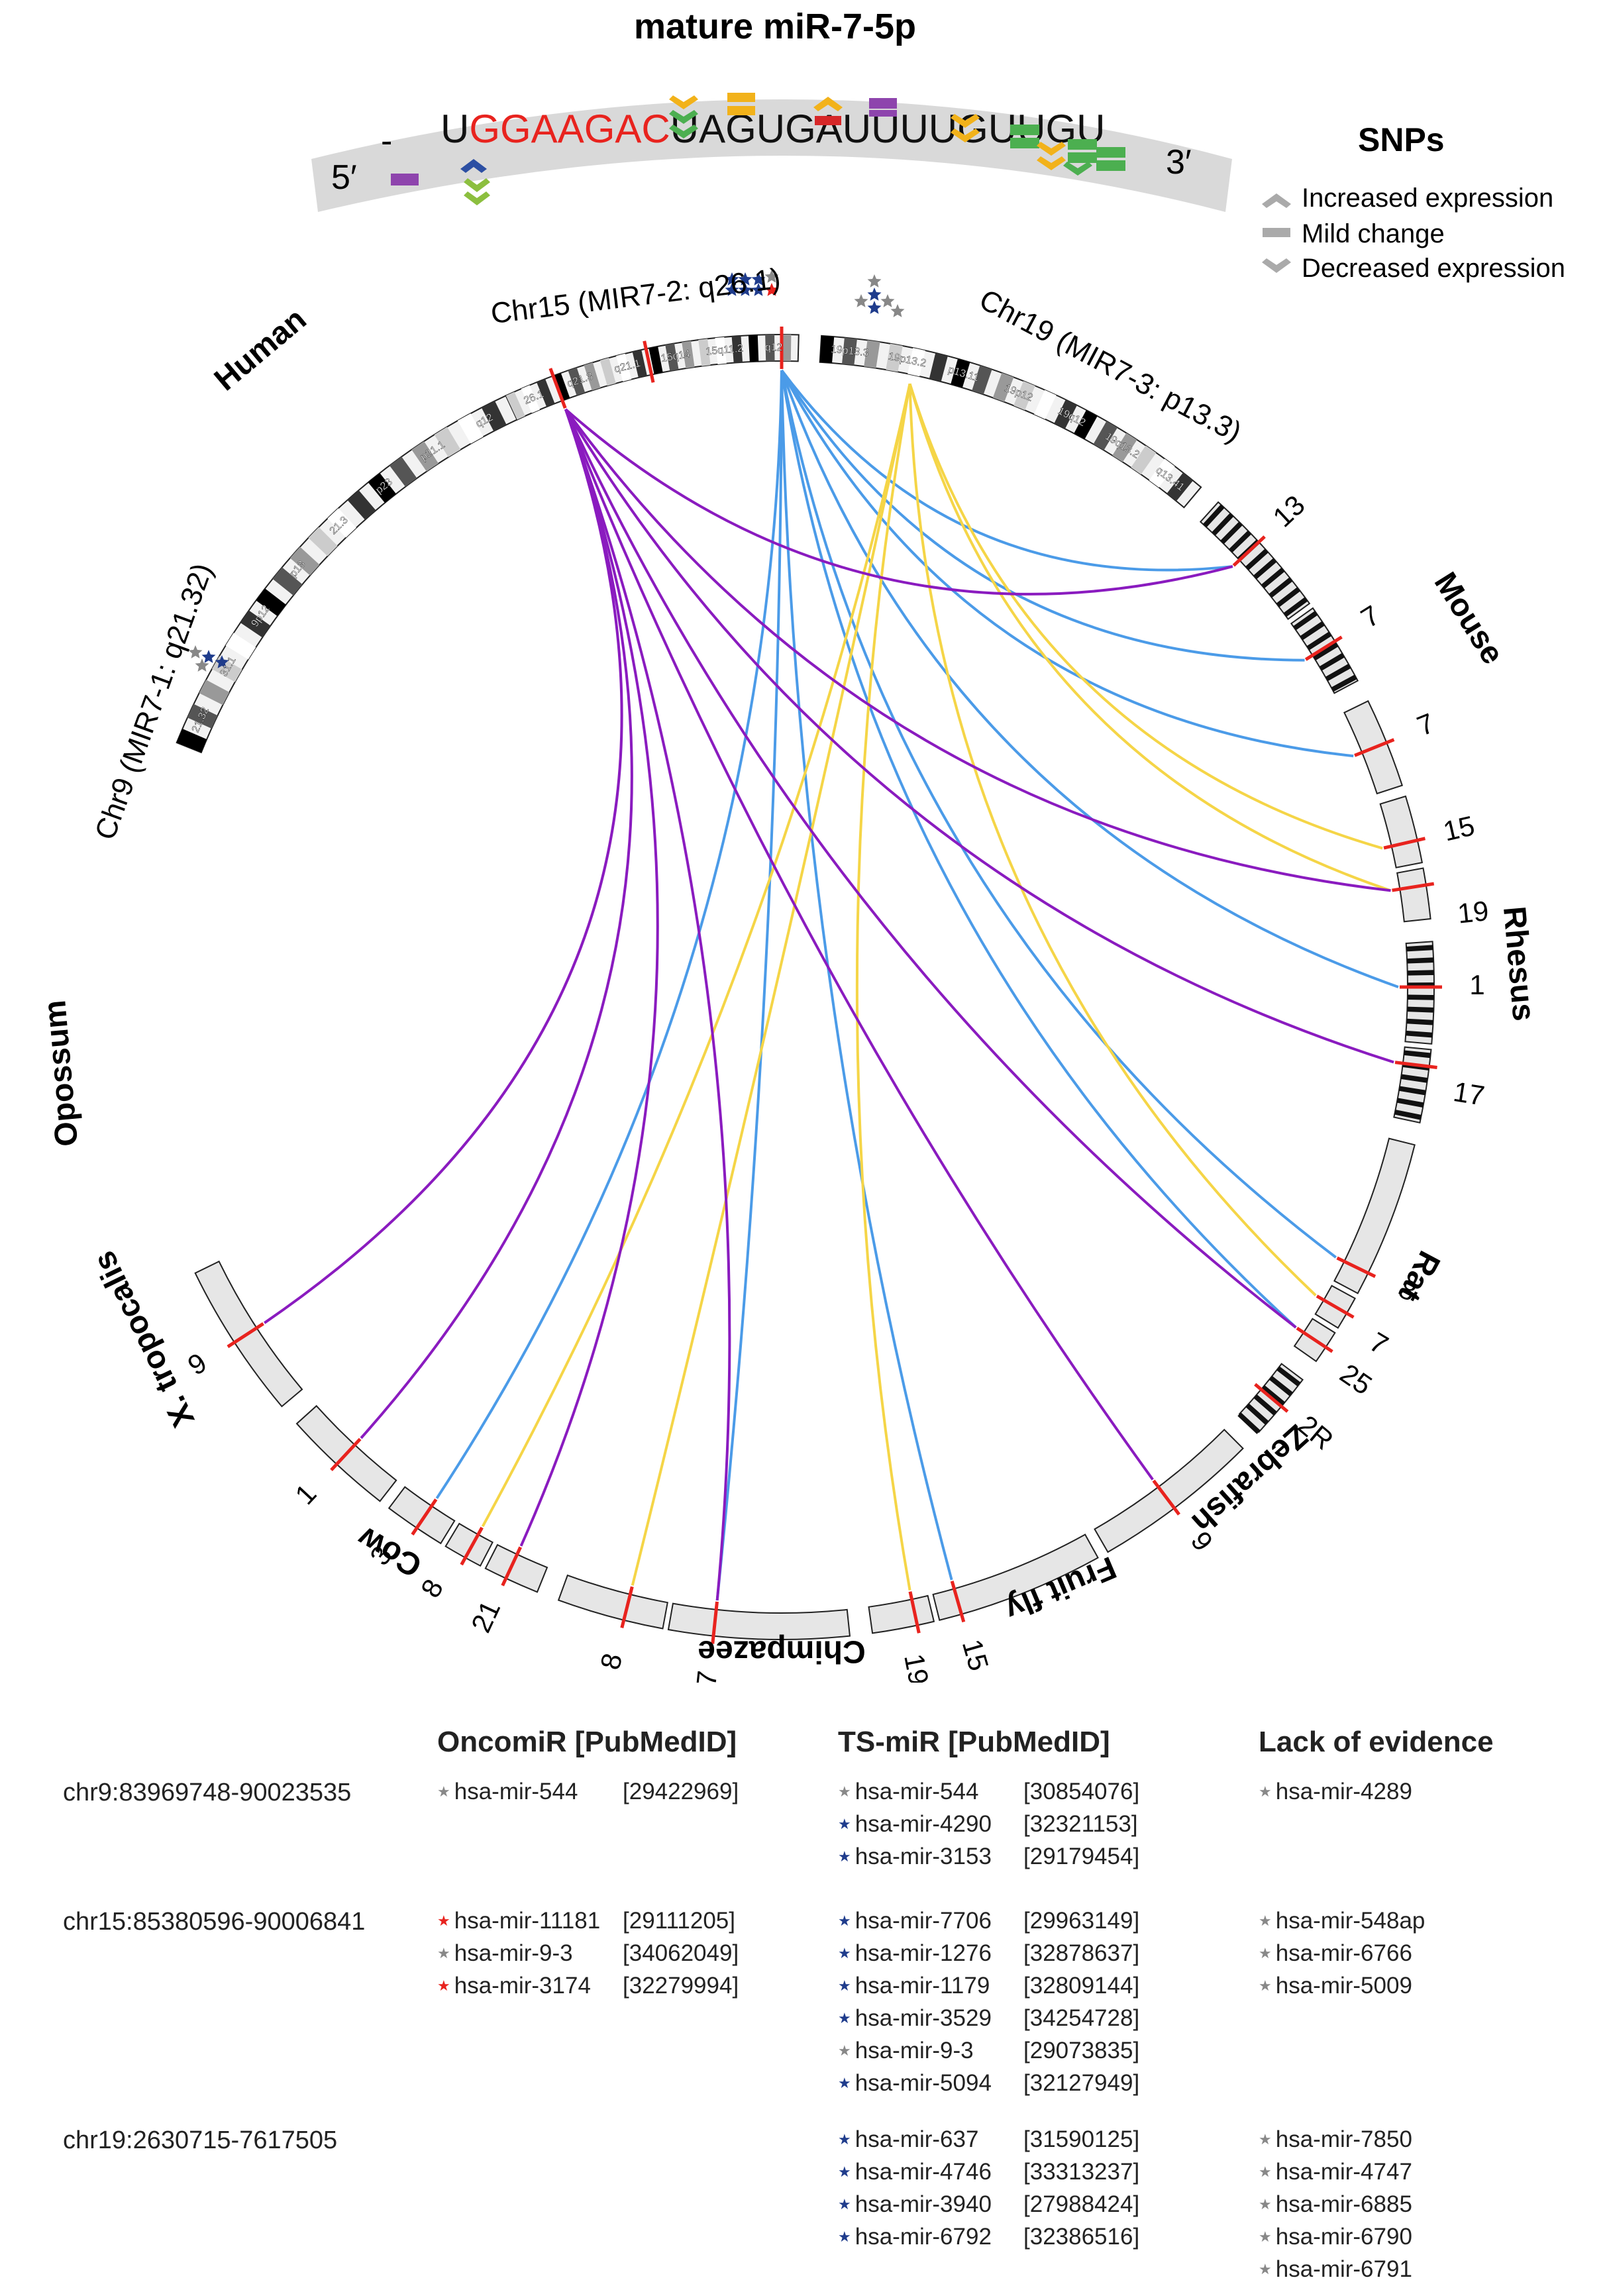 Image resolution: width=1607 pixels, height=2296 pixels. What do you see at coordinates (923, 1921) in the screenshot?
I see `mirna-name: hsa-mir-7706` at bounding box center [923, 1921].